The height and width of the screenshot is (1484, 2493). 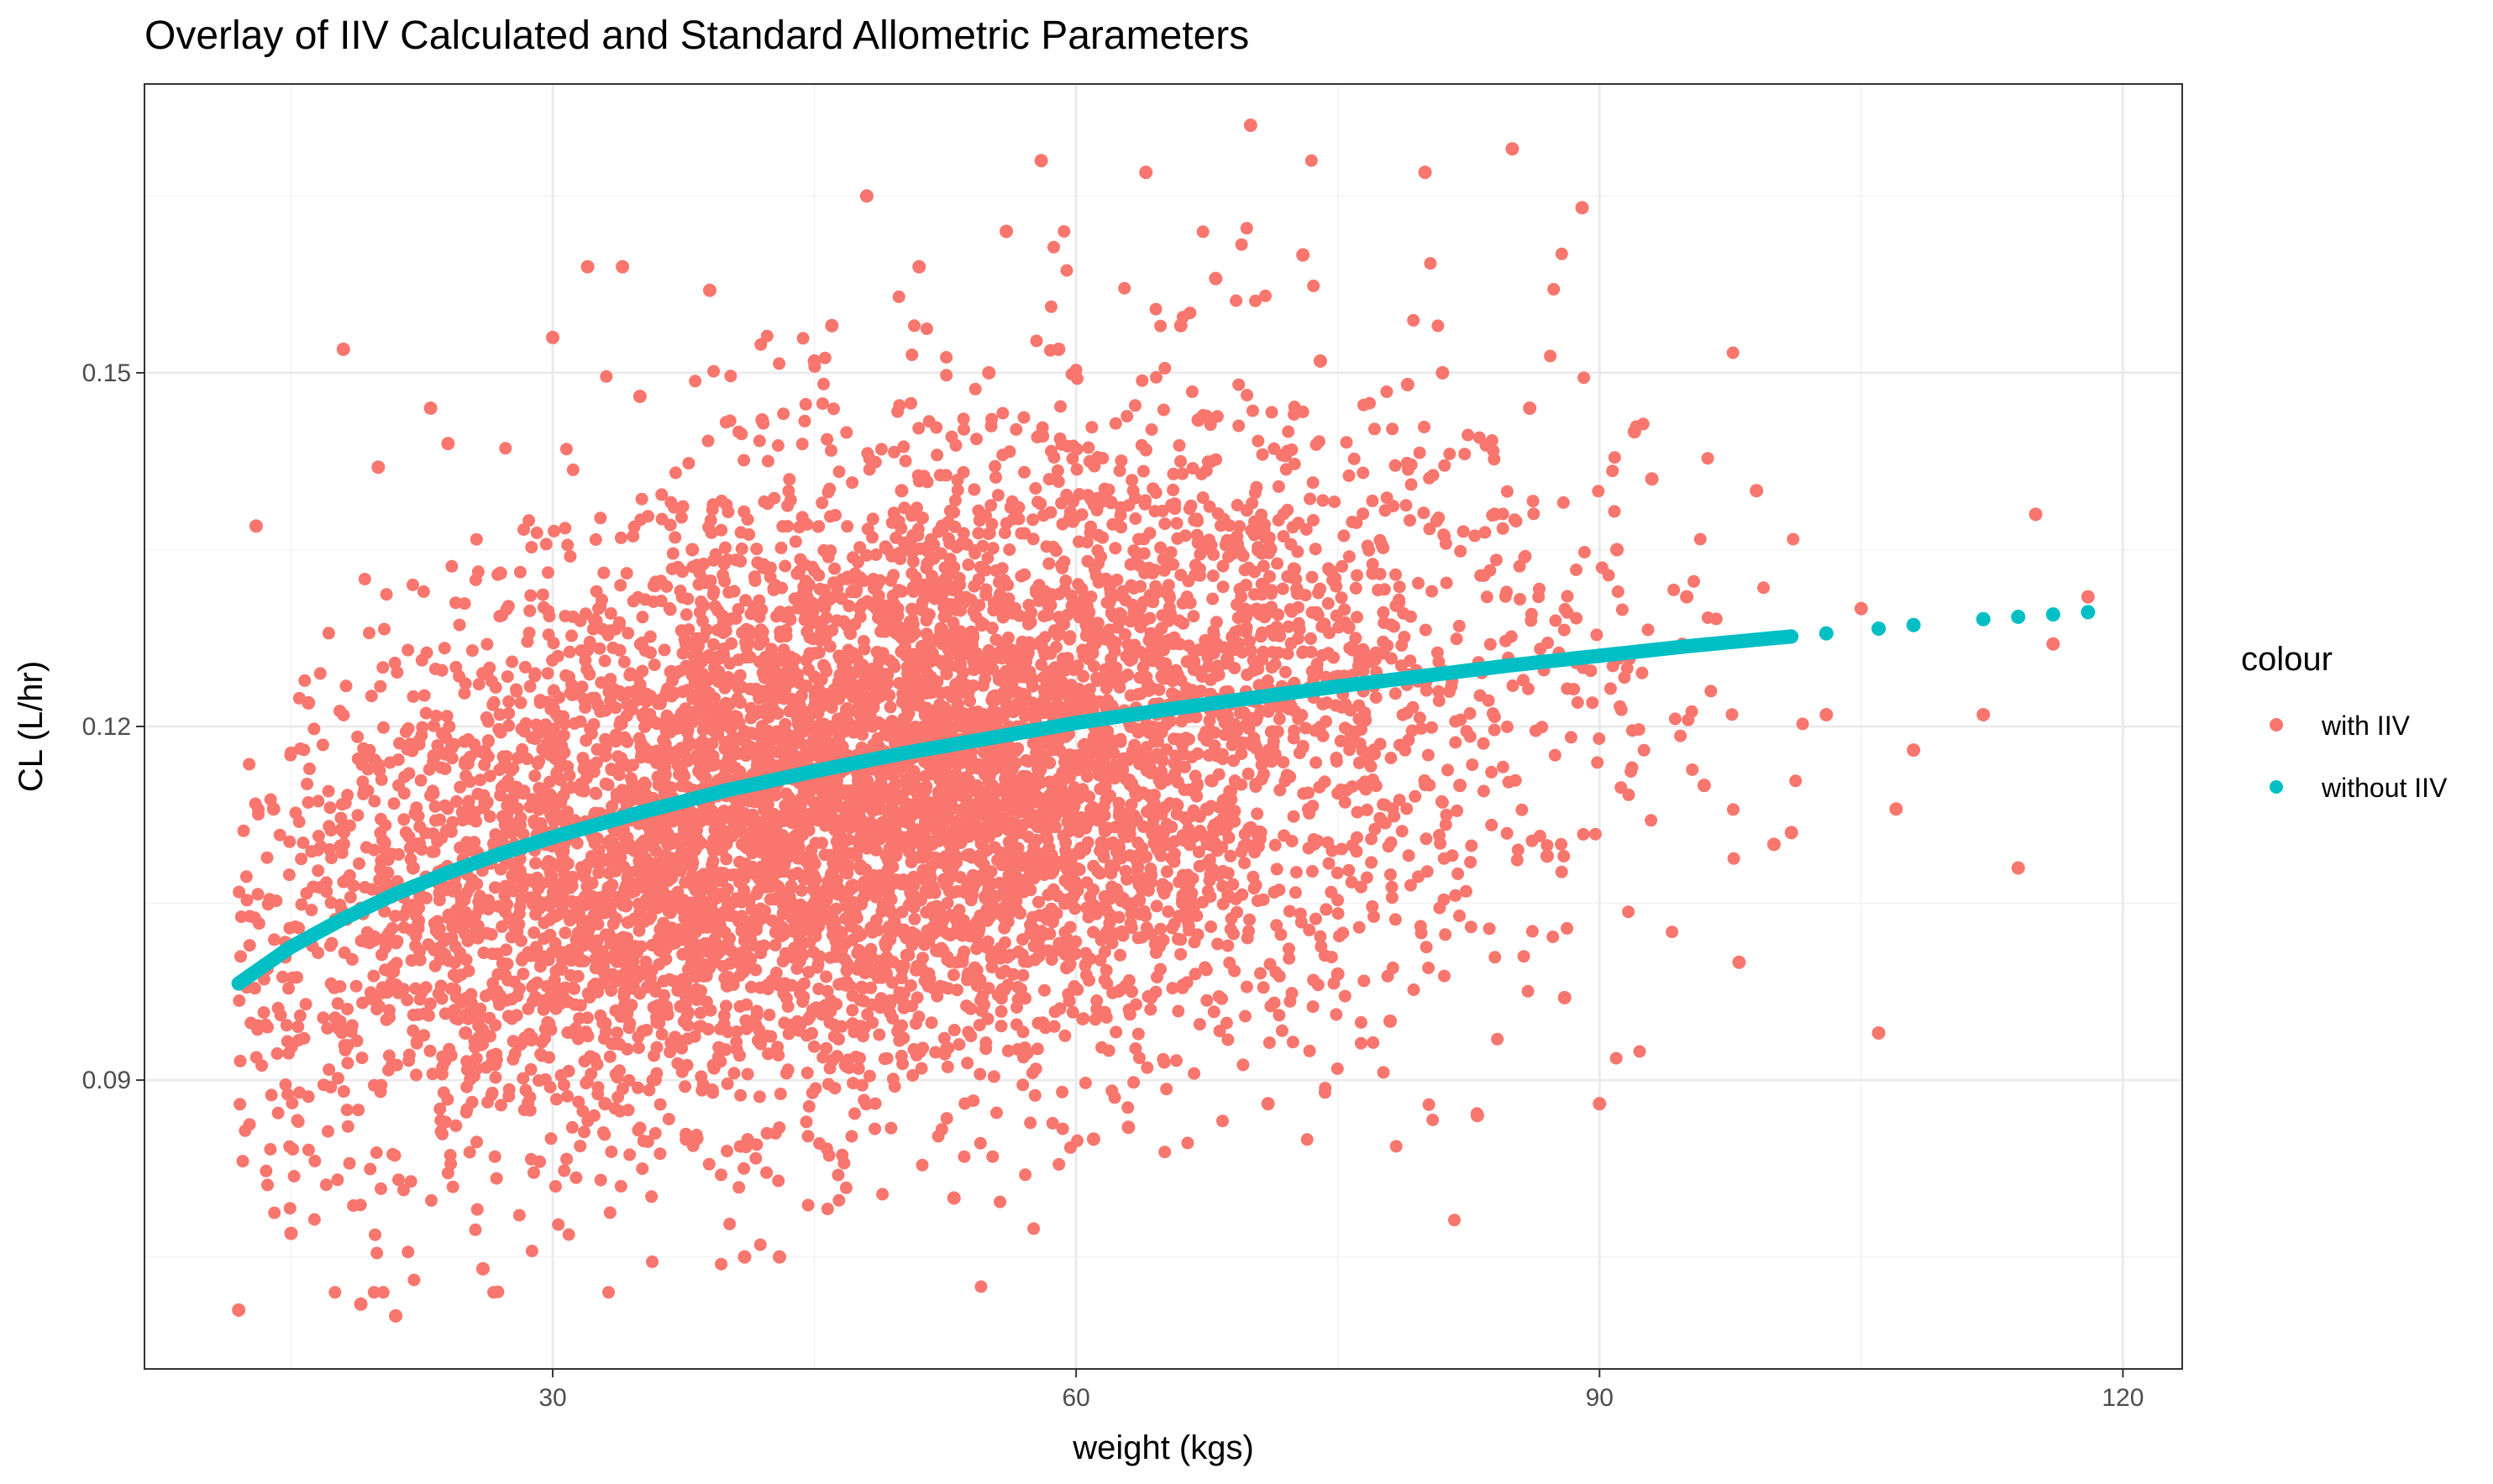 What do you see at coordinates (2366, 726) in the screenshot?
I see `legend-label-with-iiv: with IIV` at bounding box center [2366, 726].